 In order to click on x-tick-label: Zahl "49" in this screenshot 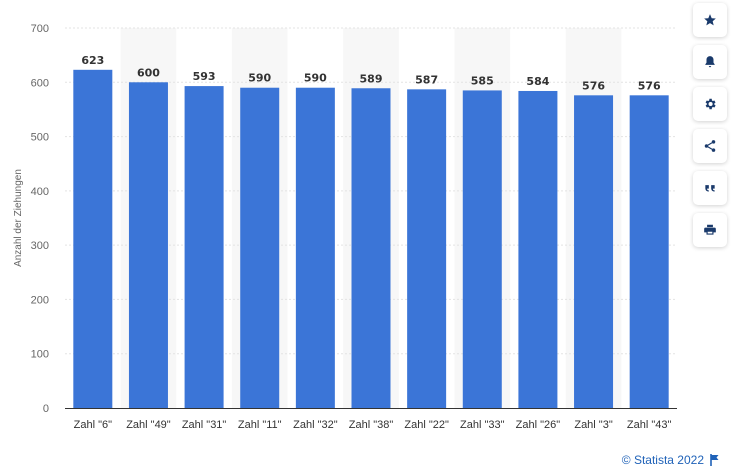, I will do `click(148, 425)`.